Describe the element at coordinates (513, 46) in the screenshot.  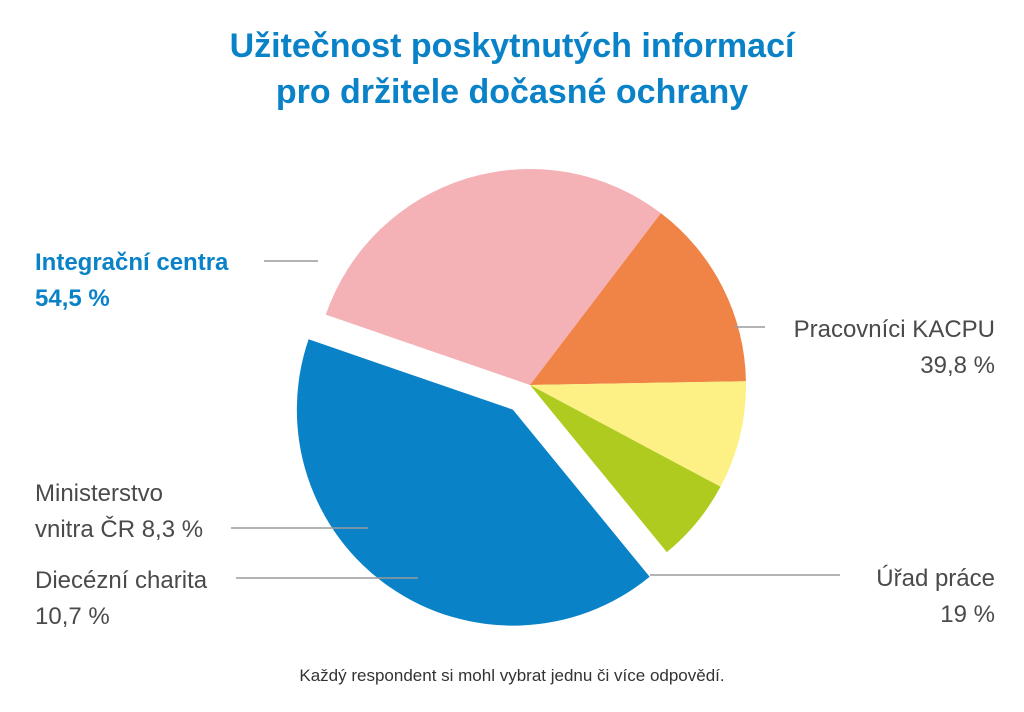
I see `chart-title-line-1: Užitečnost poskytnutých informací` at that location.